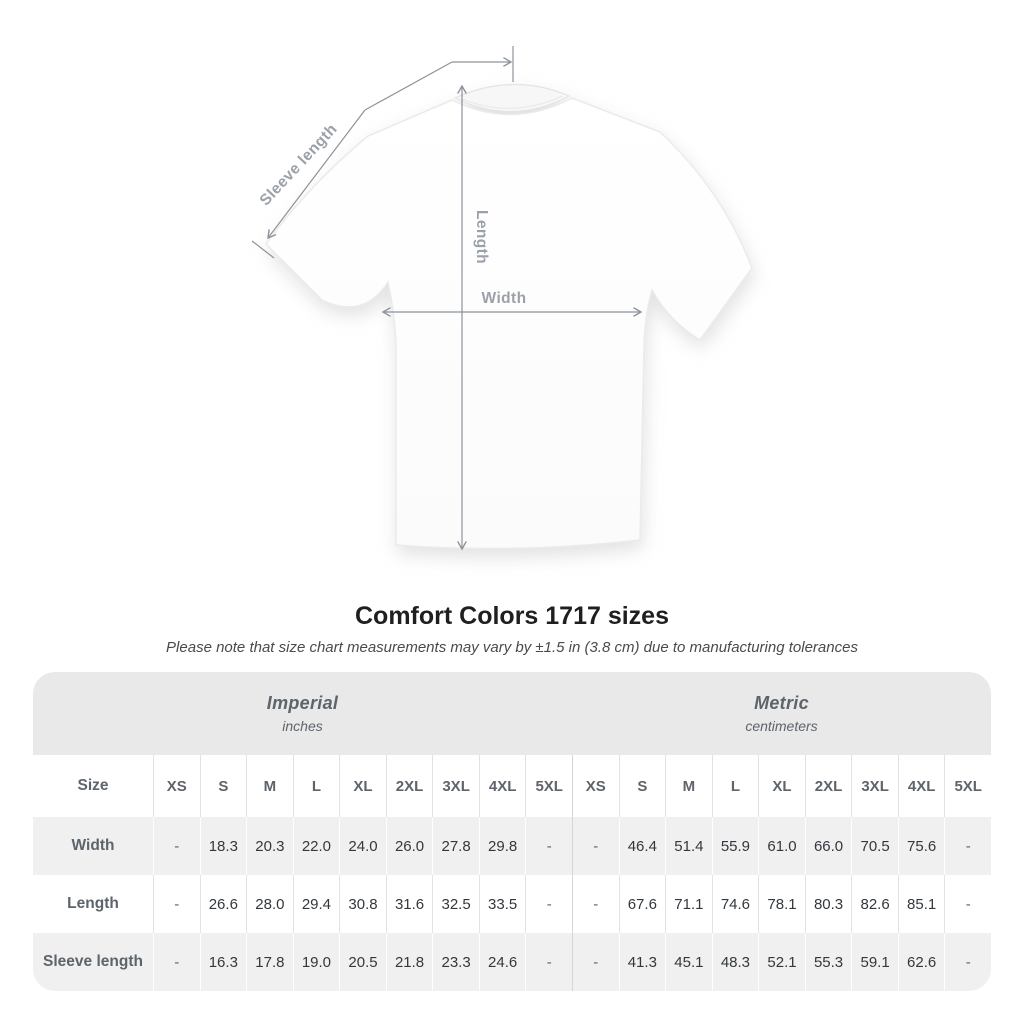  Describe the element at coordinates (502, 962) in the screenshot. I see `value-cell: 24.6` at that location.